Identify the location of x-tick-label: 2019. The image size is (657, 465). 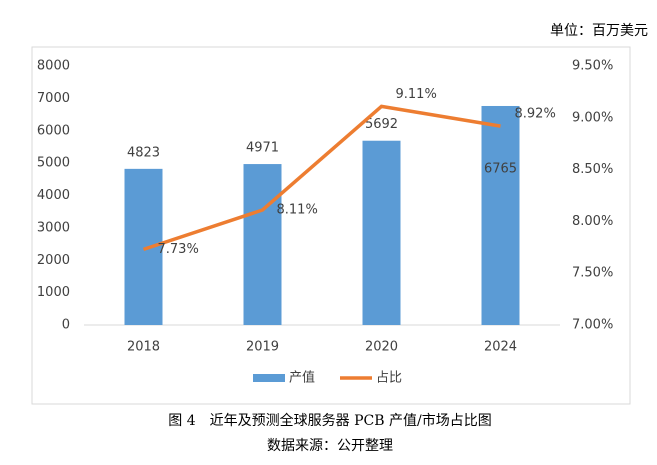
(262, 347).